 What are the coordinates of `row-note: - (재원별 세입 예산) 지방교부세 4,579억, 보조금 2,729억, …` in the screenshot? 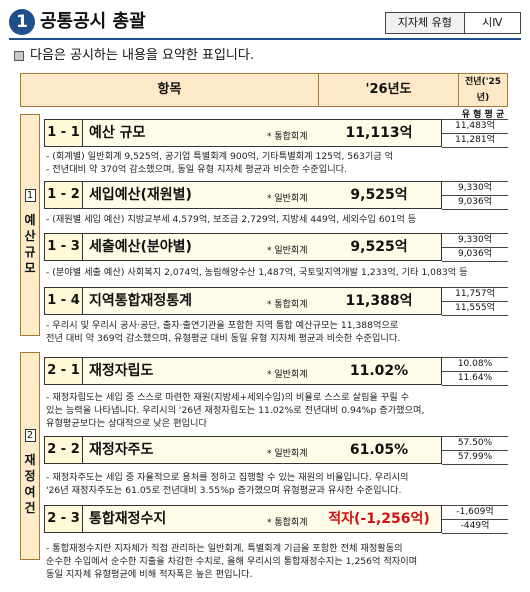 It's located at (231, 219).